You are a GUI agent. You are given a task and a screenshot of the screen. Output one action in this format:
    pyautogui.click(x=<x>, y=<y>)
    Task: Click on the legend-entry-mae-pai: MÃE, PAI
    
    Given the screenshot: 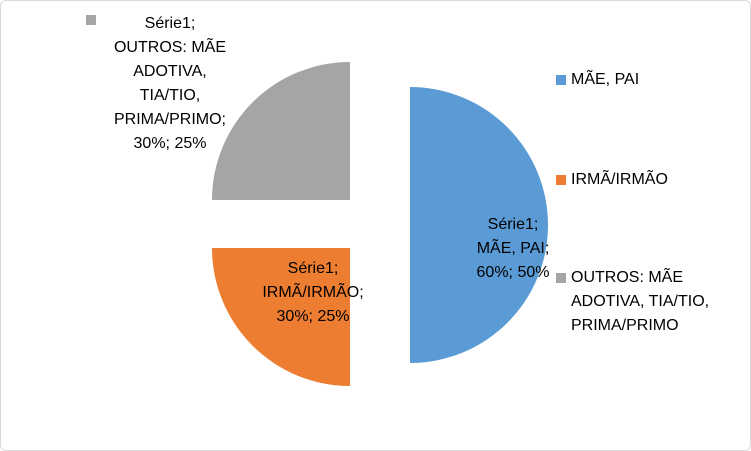 What is the action you would take?
    pyautogui.click(x=605, y=80)
    